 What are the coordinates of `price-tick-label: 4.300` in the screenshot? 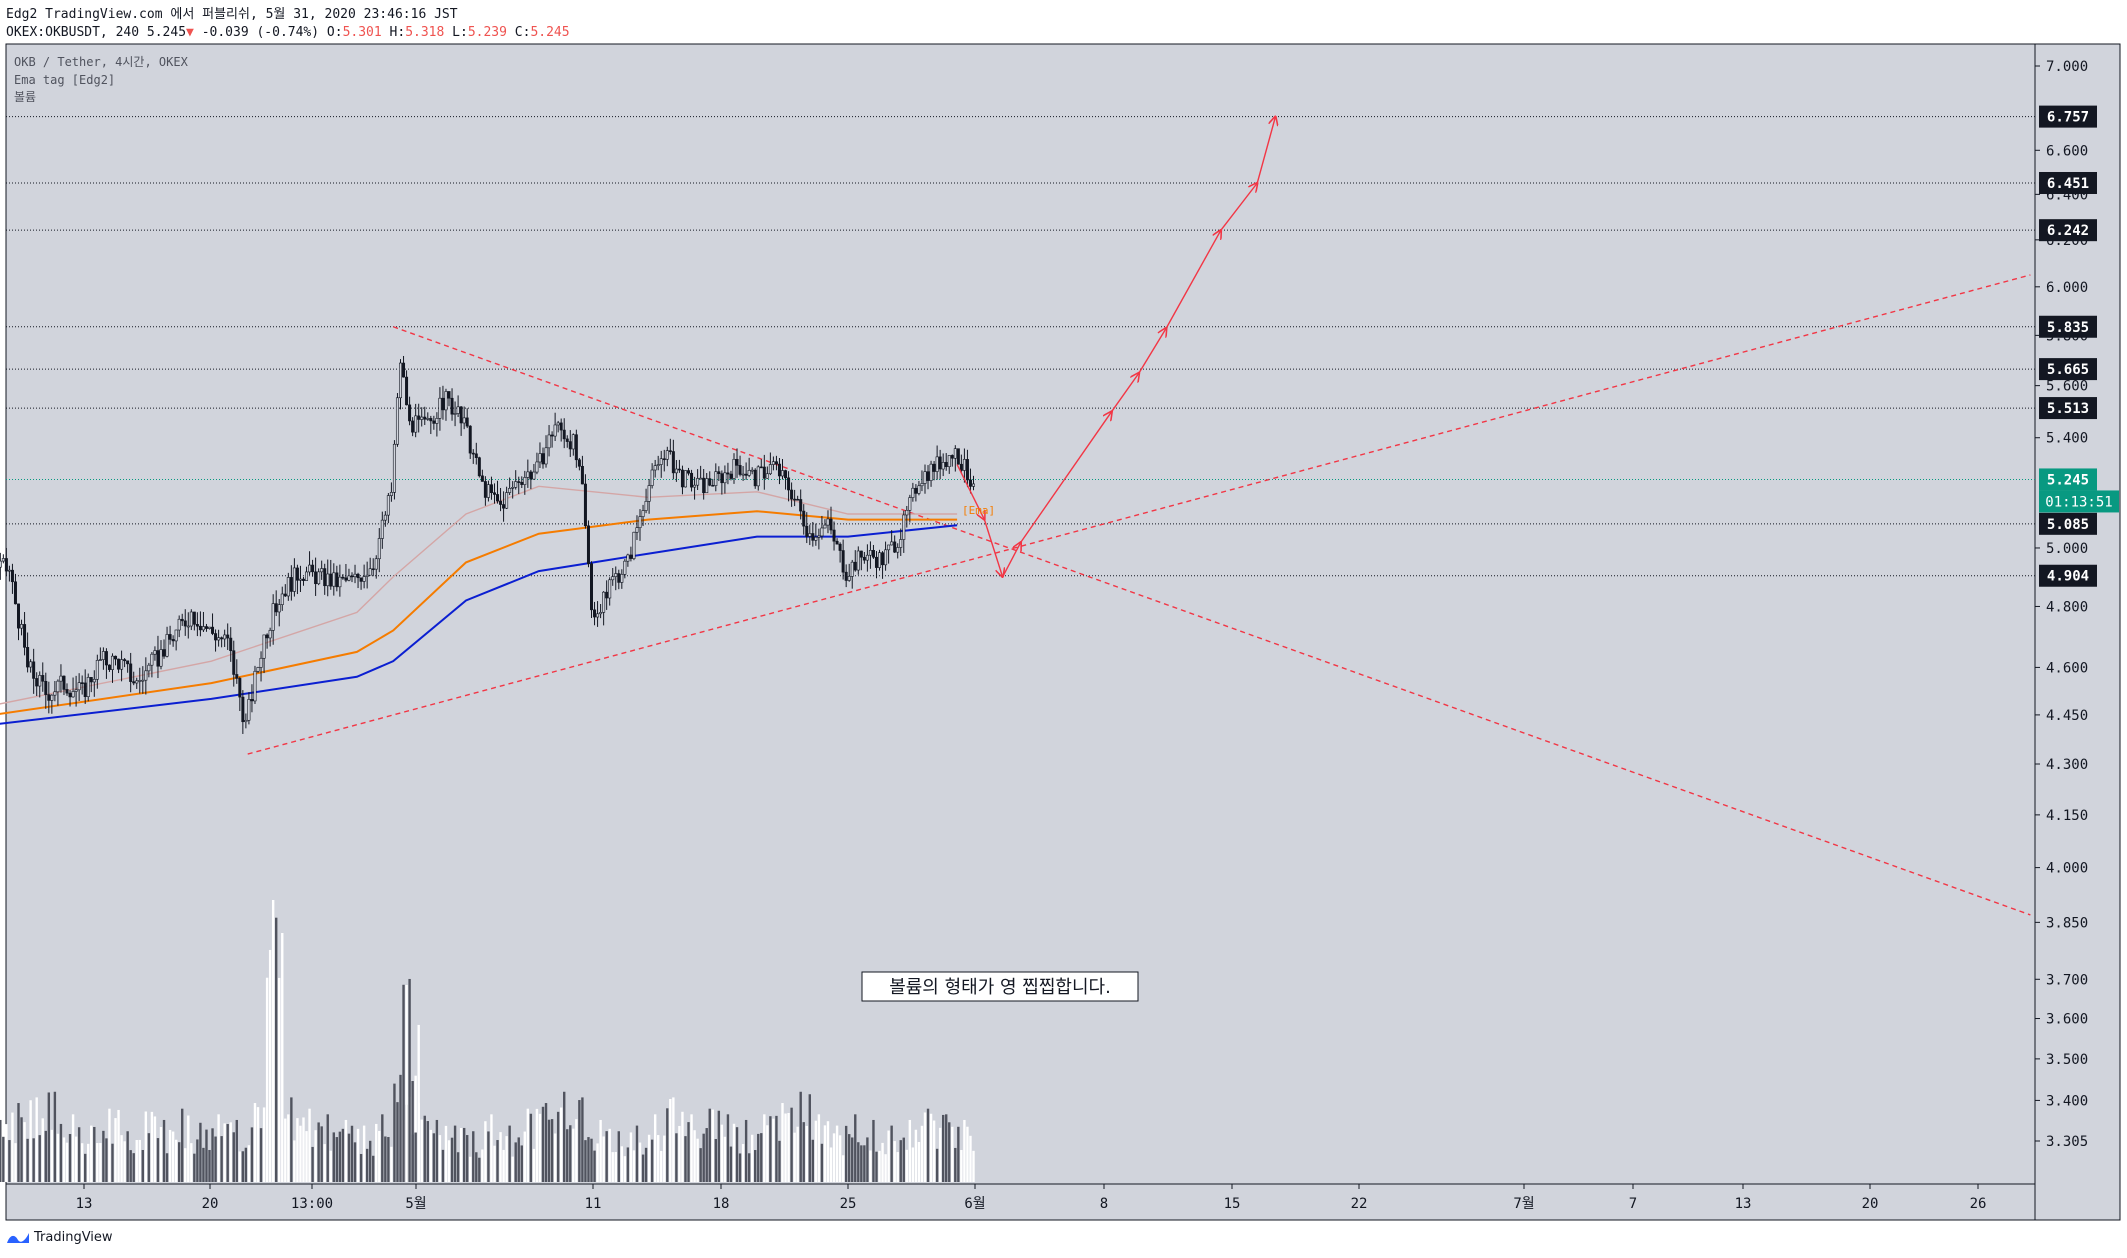 It's located at (2067, 765).